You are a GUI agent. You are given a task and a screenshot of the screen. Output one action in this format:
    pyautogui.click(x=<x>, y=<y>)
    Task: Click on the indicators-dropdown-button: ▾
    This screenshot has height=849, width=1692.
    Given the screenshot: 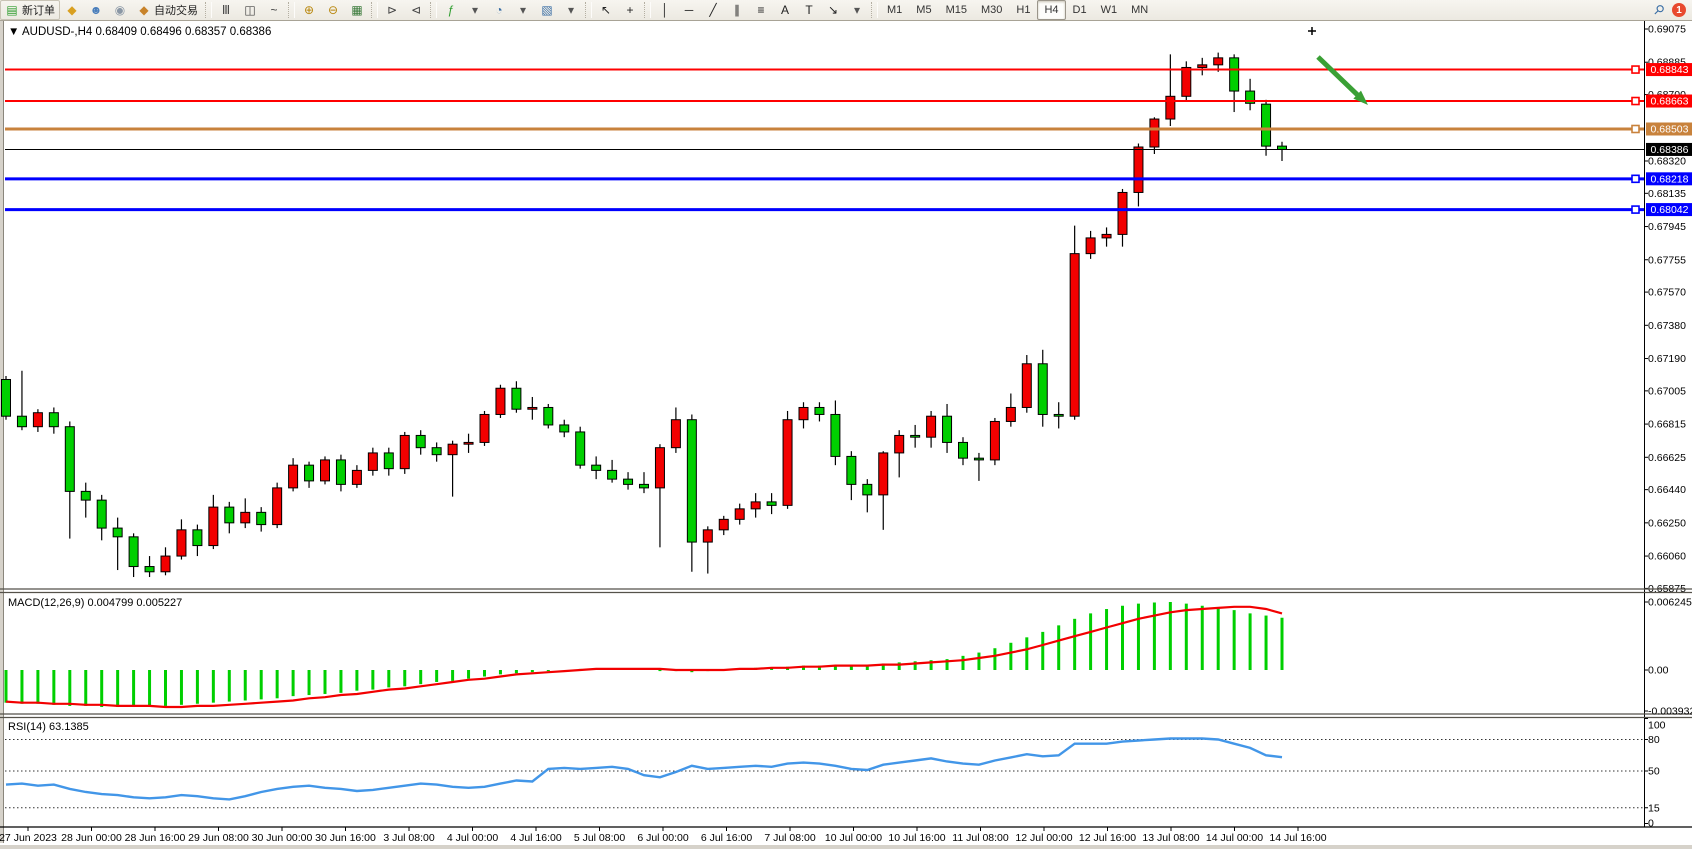 What is the action you would take?
    pyautogui.click(x=475, y=10)
    